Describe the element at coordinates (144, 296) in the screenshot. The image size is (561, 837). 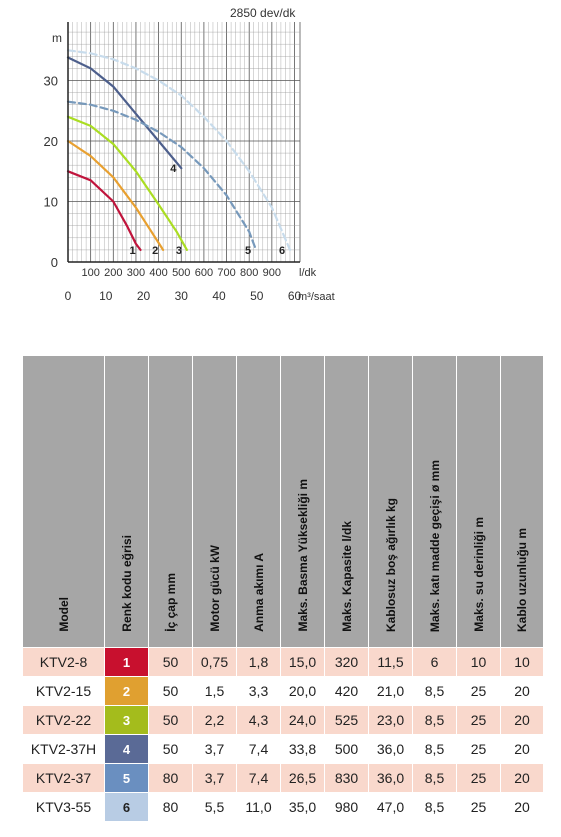
I see `x2-tick-label: 20` at that location.